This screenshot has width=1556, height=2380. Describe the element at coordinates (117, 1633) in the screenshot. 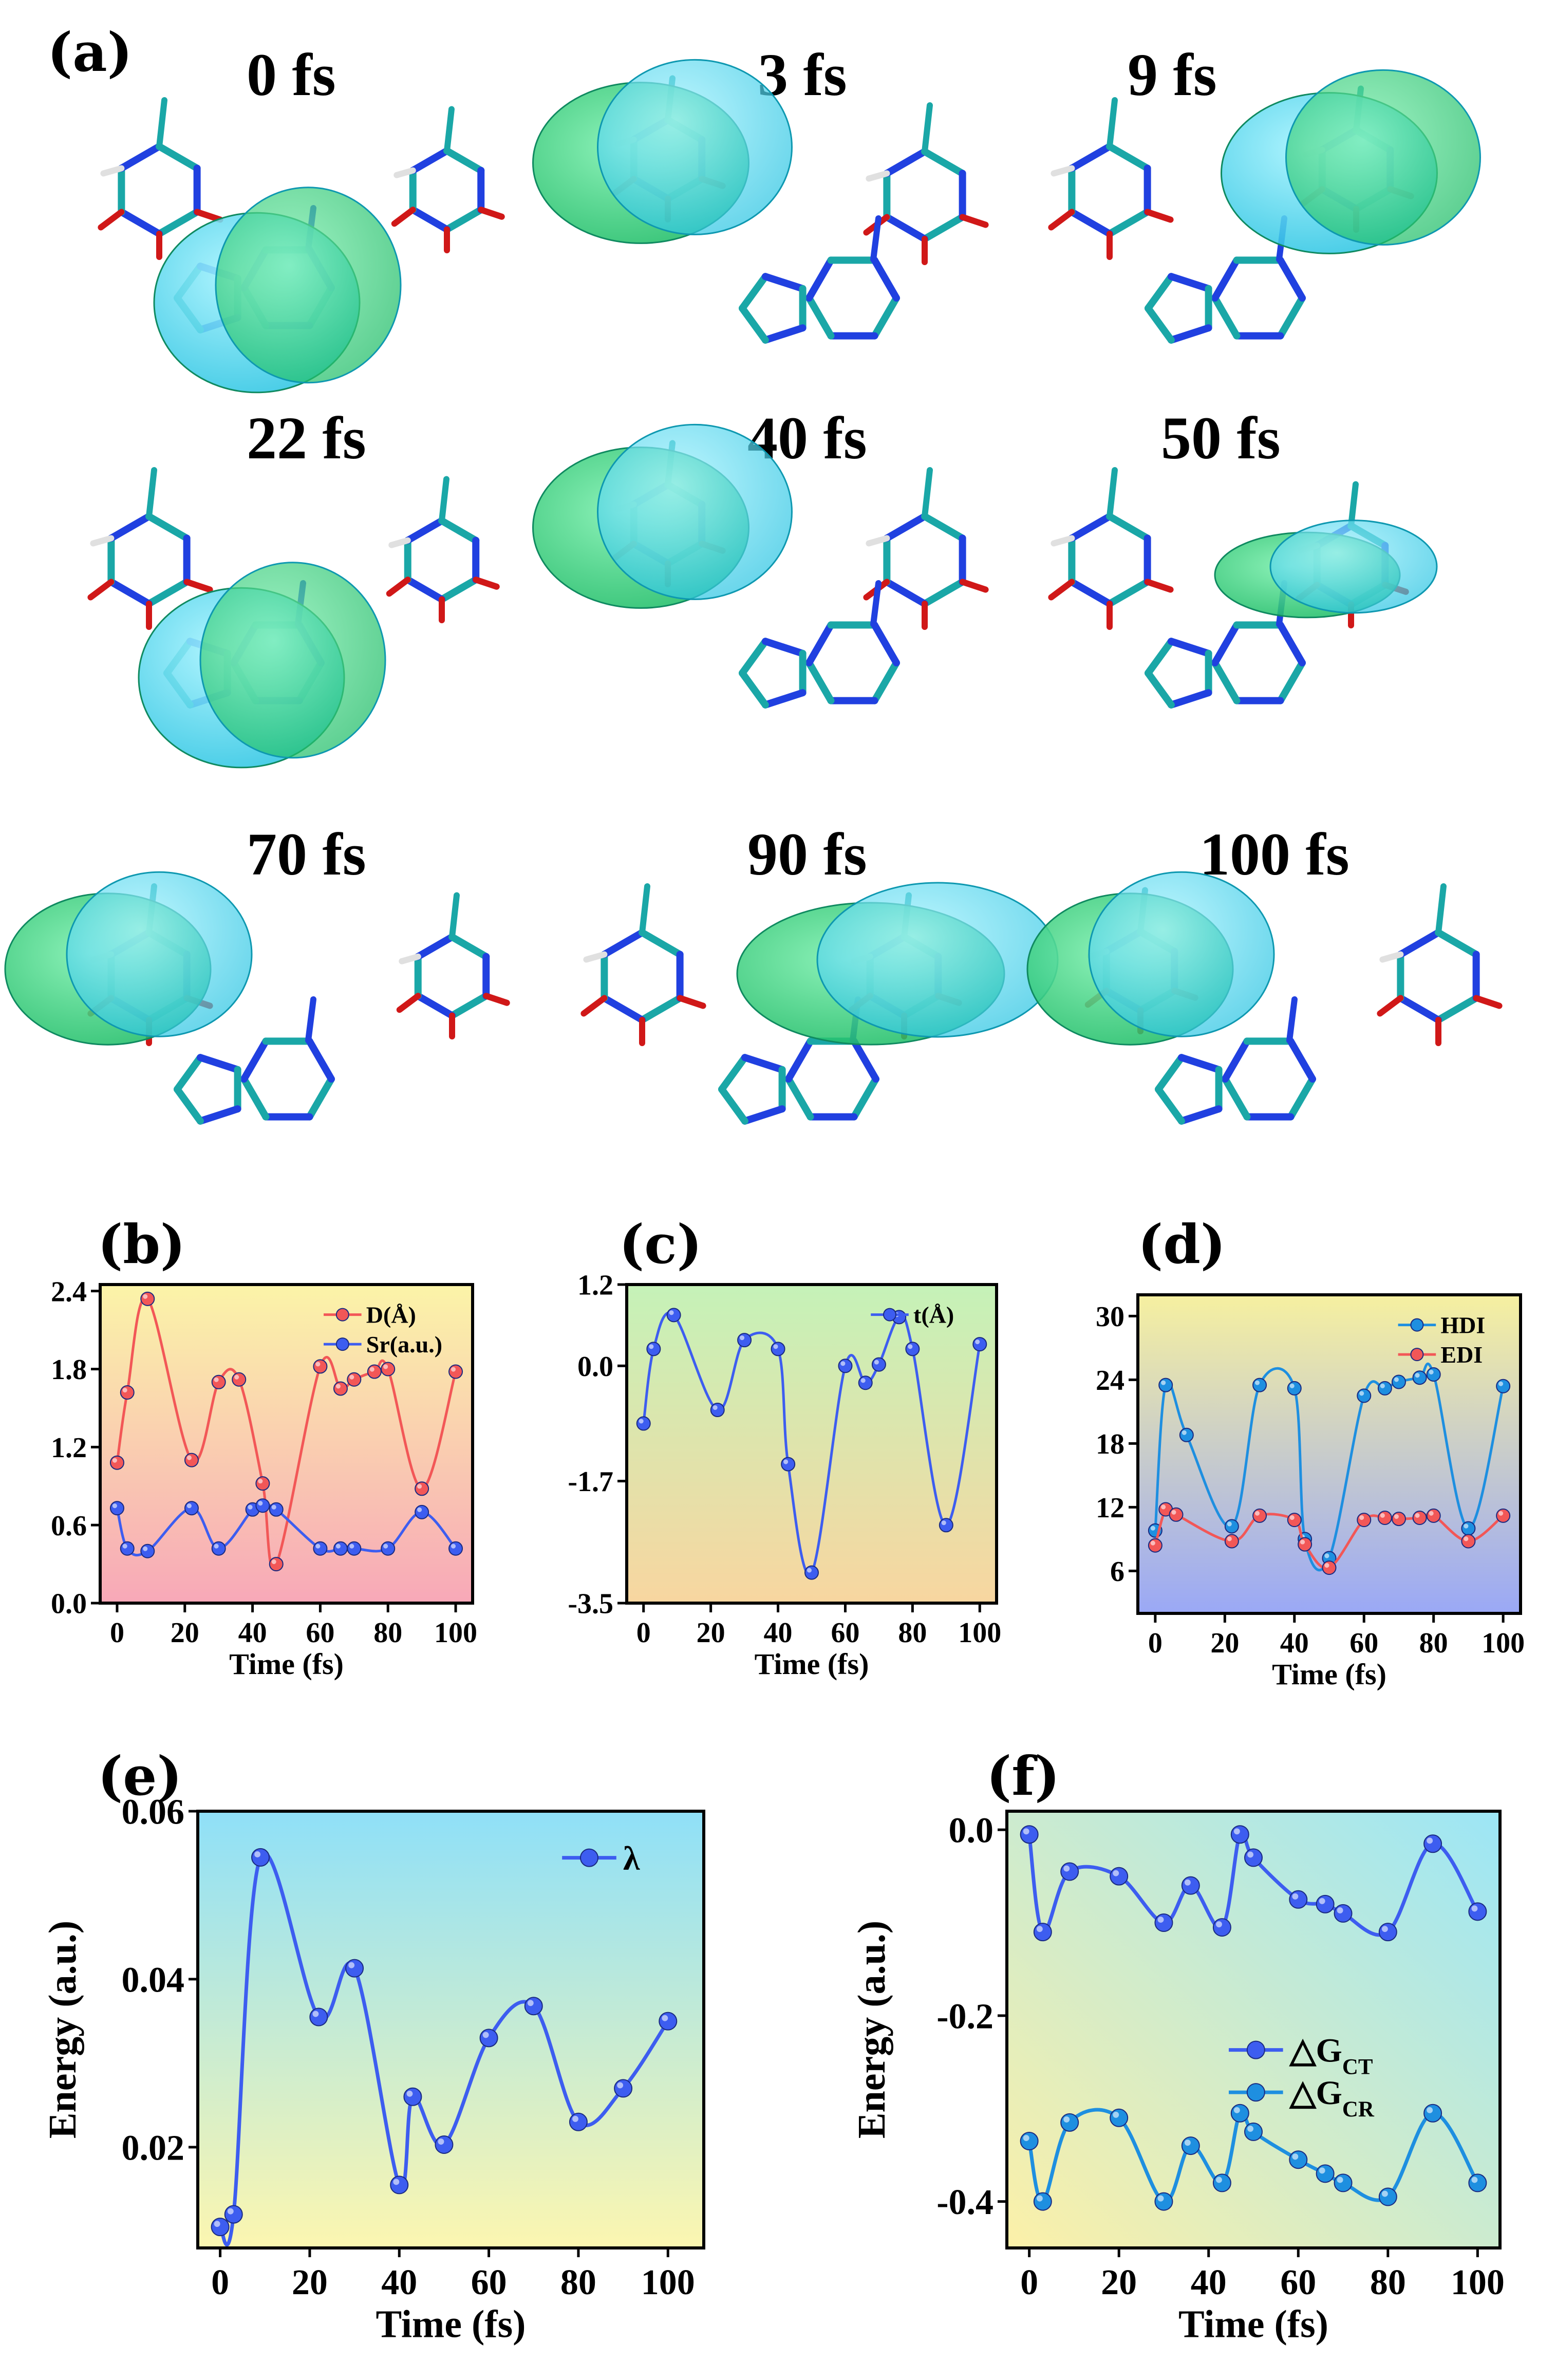

I see `x-tick-label: 0` at that location.